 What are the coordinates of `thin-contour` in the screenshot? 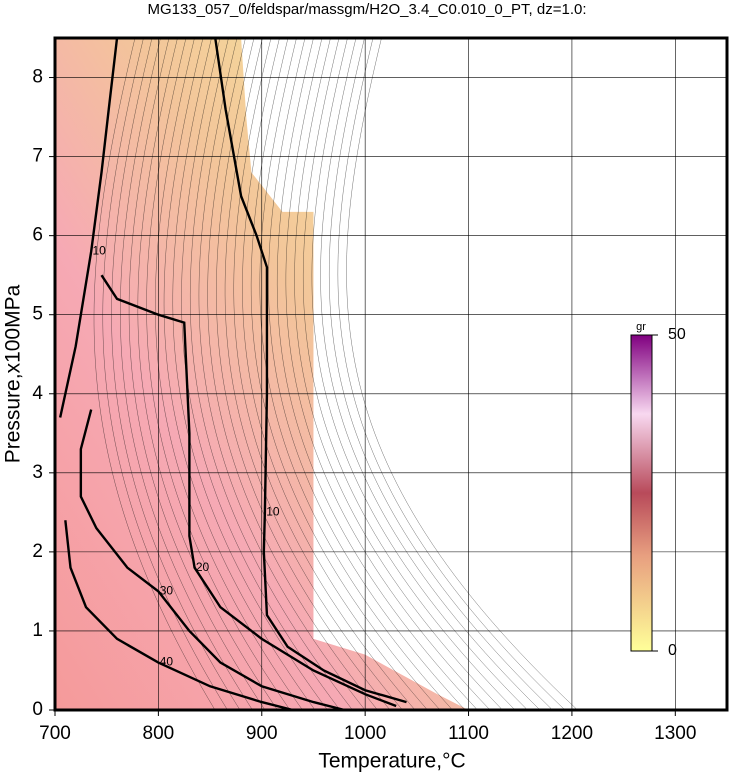 It's located at (154, 374).